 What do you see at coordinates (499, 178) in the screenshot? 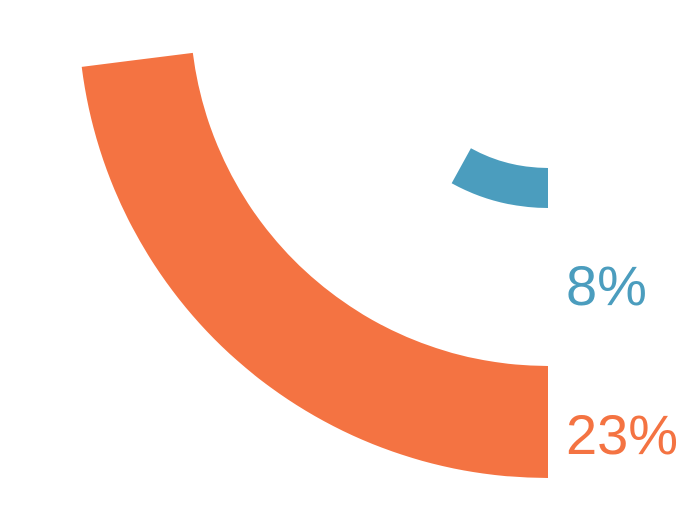
I see `arc-segment-8-percent` at bounding box center [499, 178].